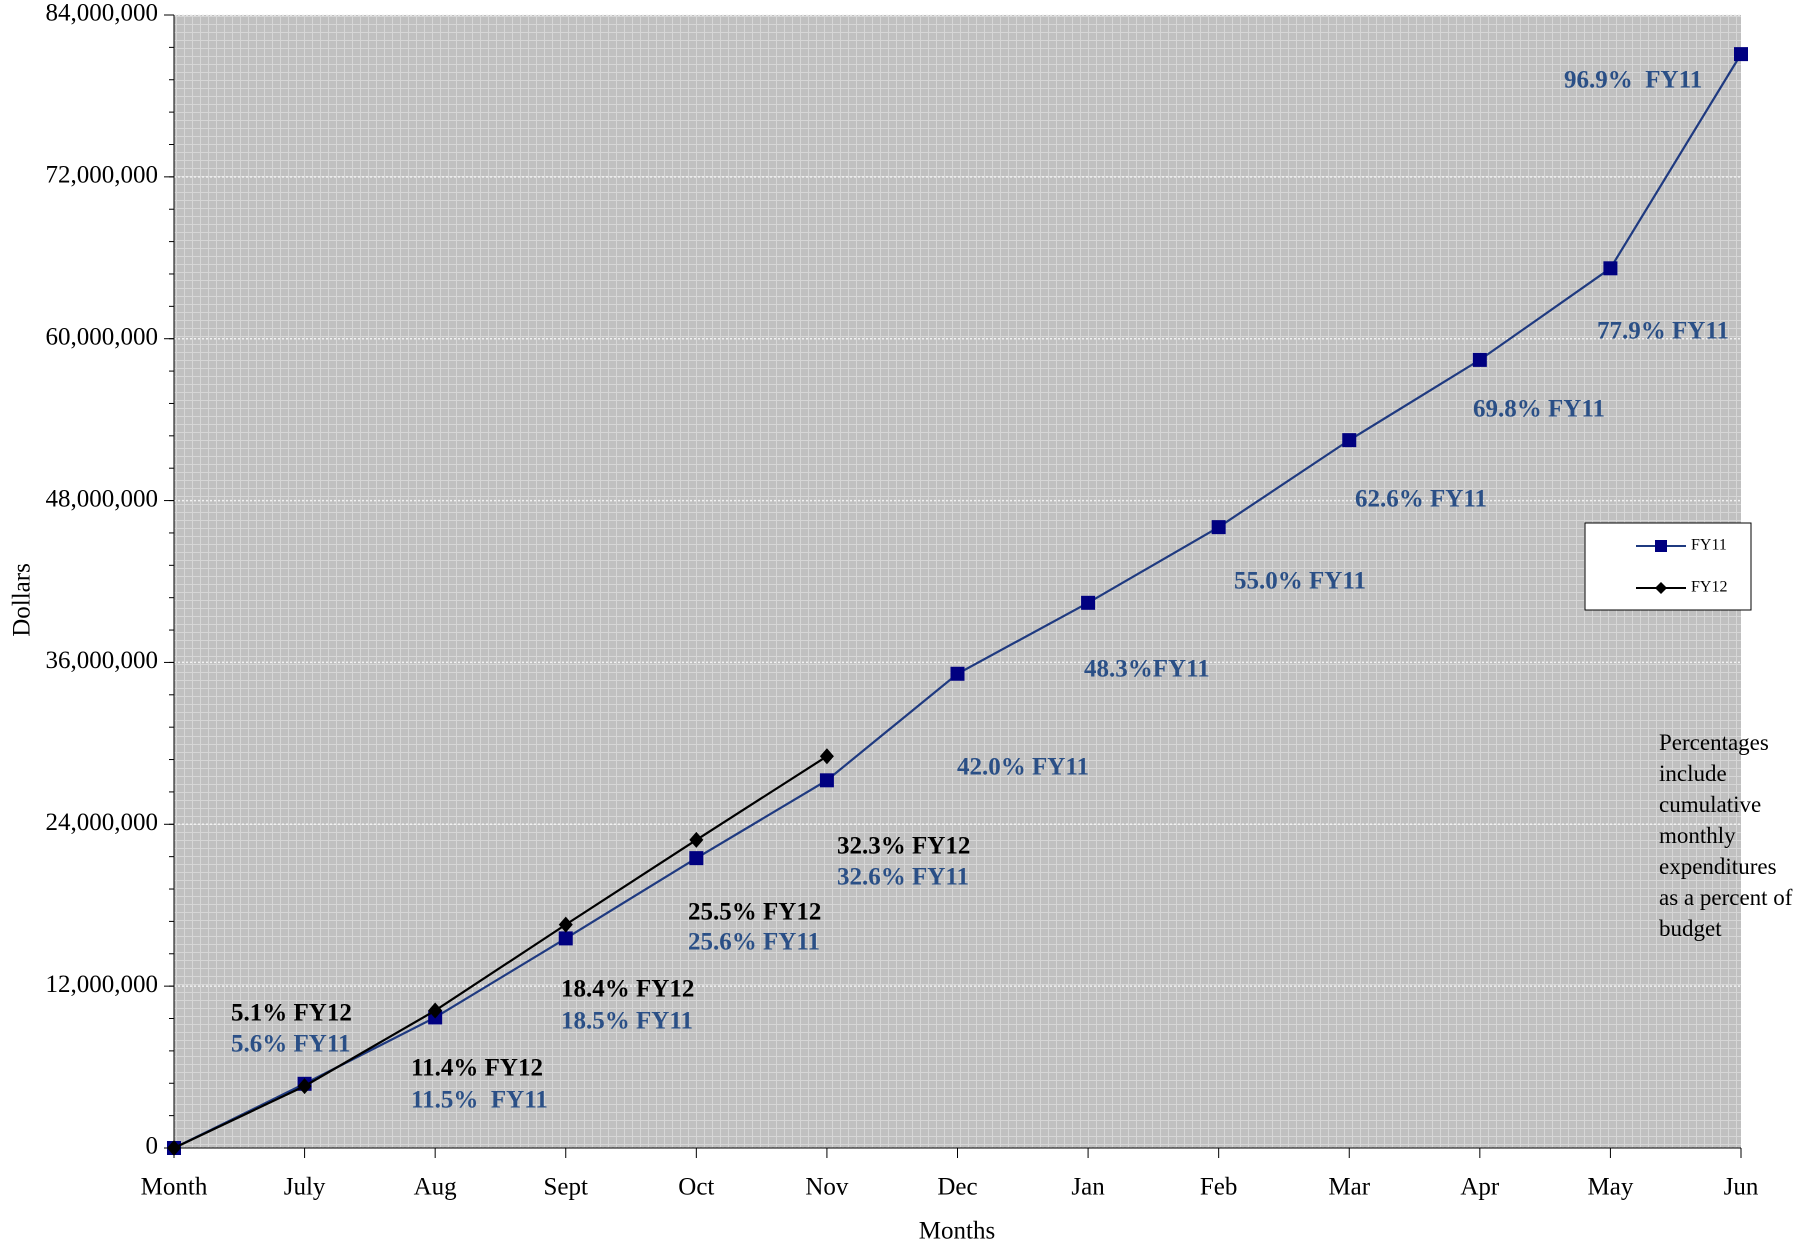 This screenshot has height=1243, width=1805. What do you see at coordinates (627, 1021) in the screenshot?
I see `annotation: 18.5% FY11` at bounding box center [627, 1021].